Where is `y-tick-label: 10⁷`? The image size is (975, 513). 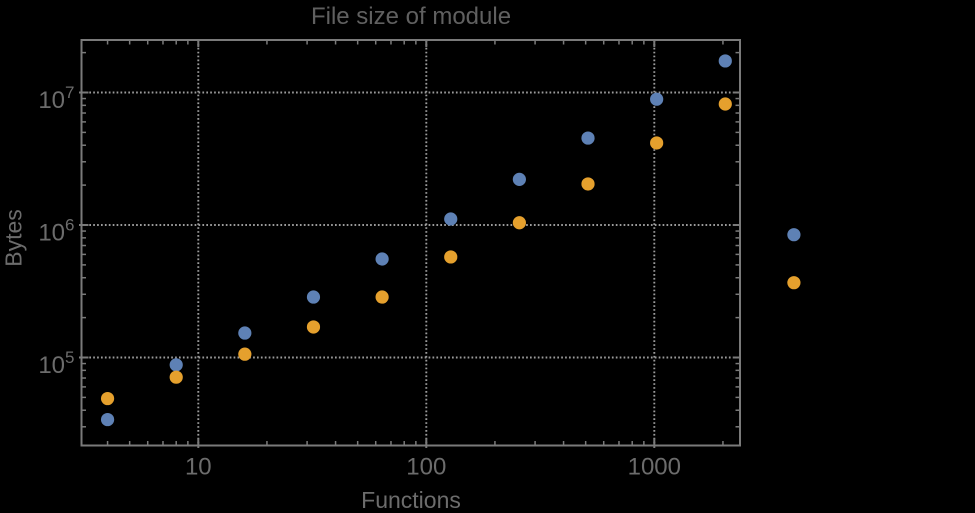
y-tick-label: 10⁷ is located at coordinates (56, 98).